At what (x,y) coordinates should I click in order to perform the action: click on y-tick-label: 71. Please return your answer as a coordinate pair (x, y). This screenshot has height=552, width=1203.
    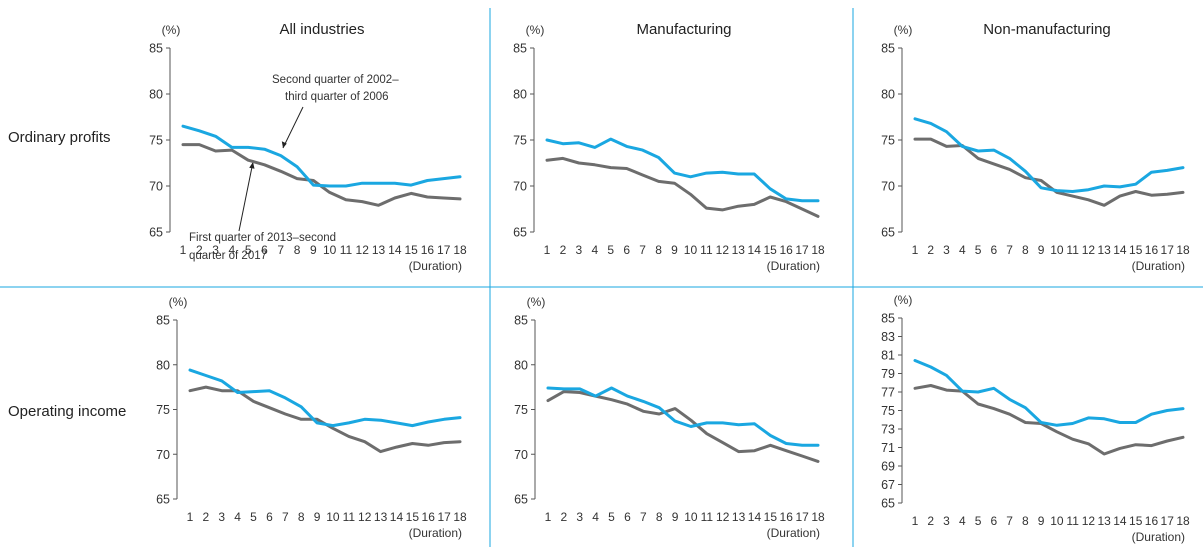
    Looking at the image, I should click on (888, 448).